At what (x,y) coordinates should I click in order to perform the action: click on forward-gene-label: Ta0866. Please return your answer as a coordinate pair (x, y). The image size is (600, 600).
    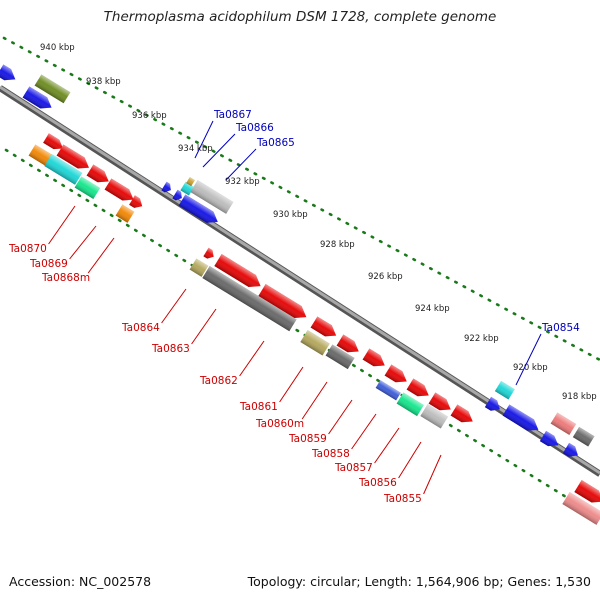
    Looking at the image, I should click on (254, 128).